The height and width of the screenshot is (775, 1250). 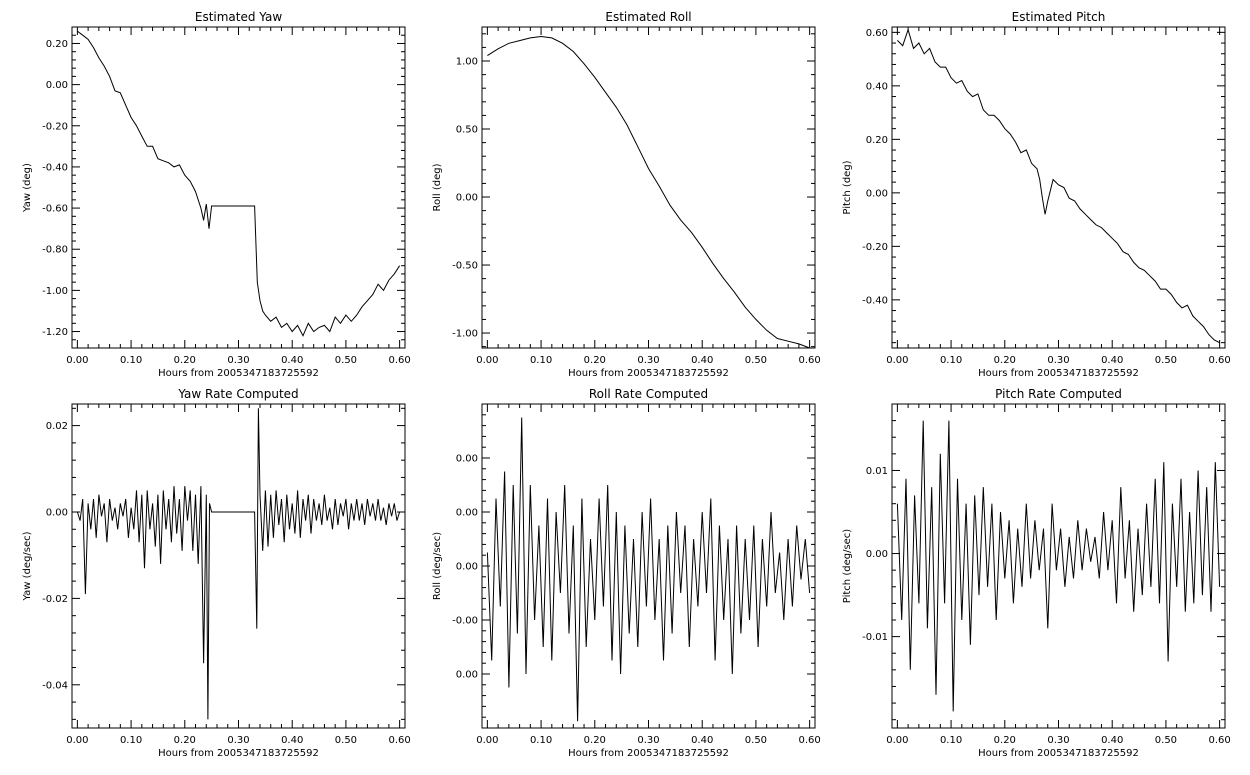 I want to click on y-tick-label: 0.01, so click(x=877, y=471).